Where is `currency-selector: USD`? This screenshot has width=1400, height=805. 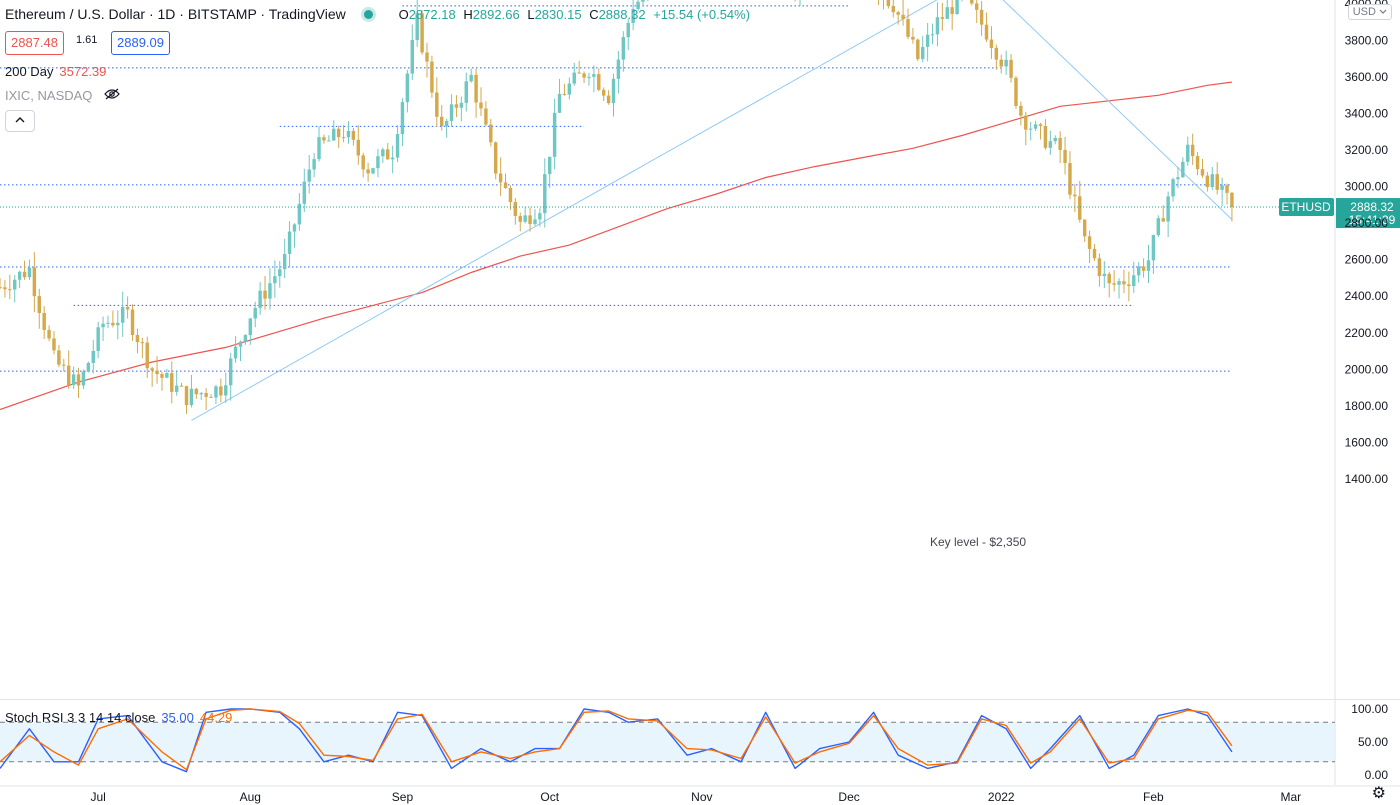 currency-selector: USD is located at coordinates (1369, 12).